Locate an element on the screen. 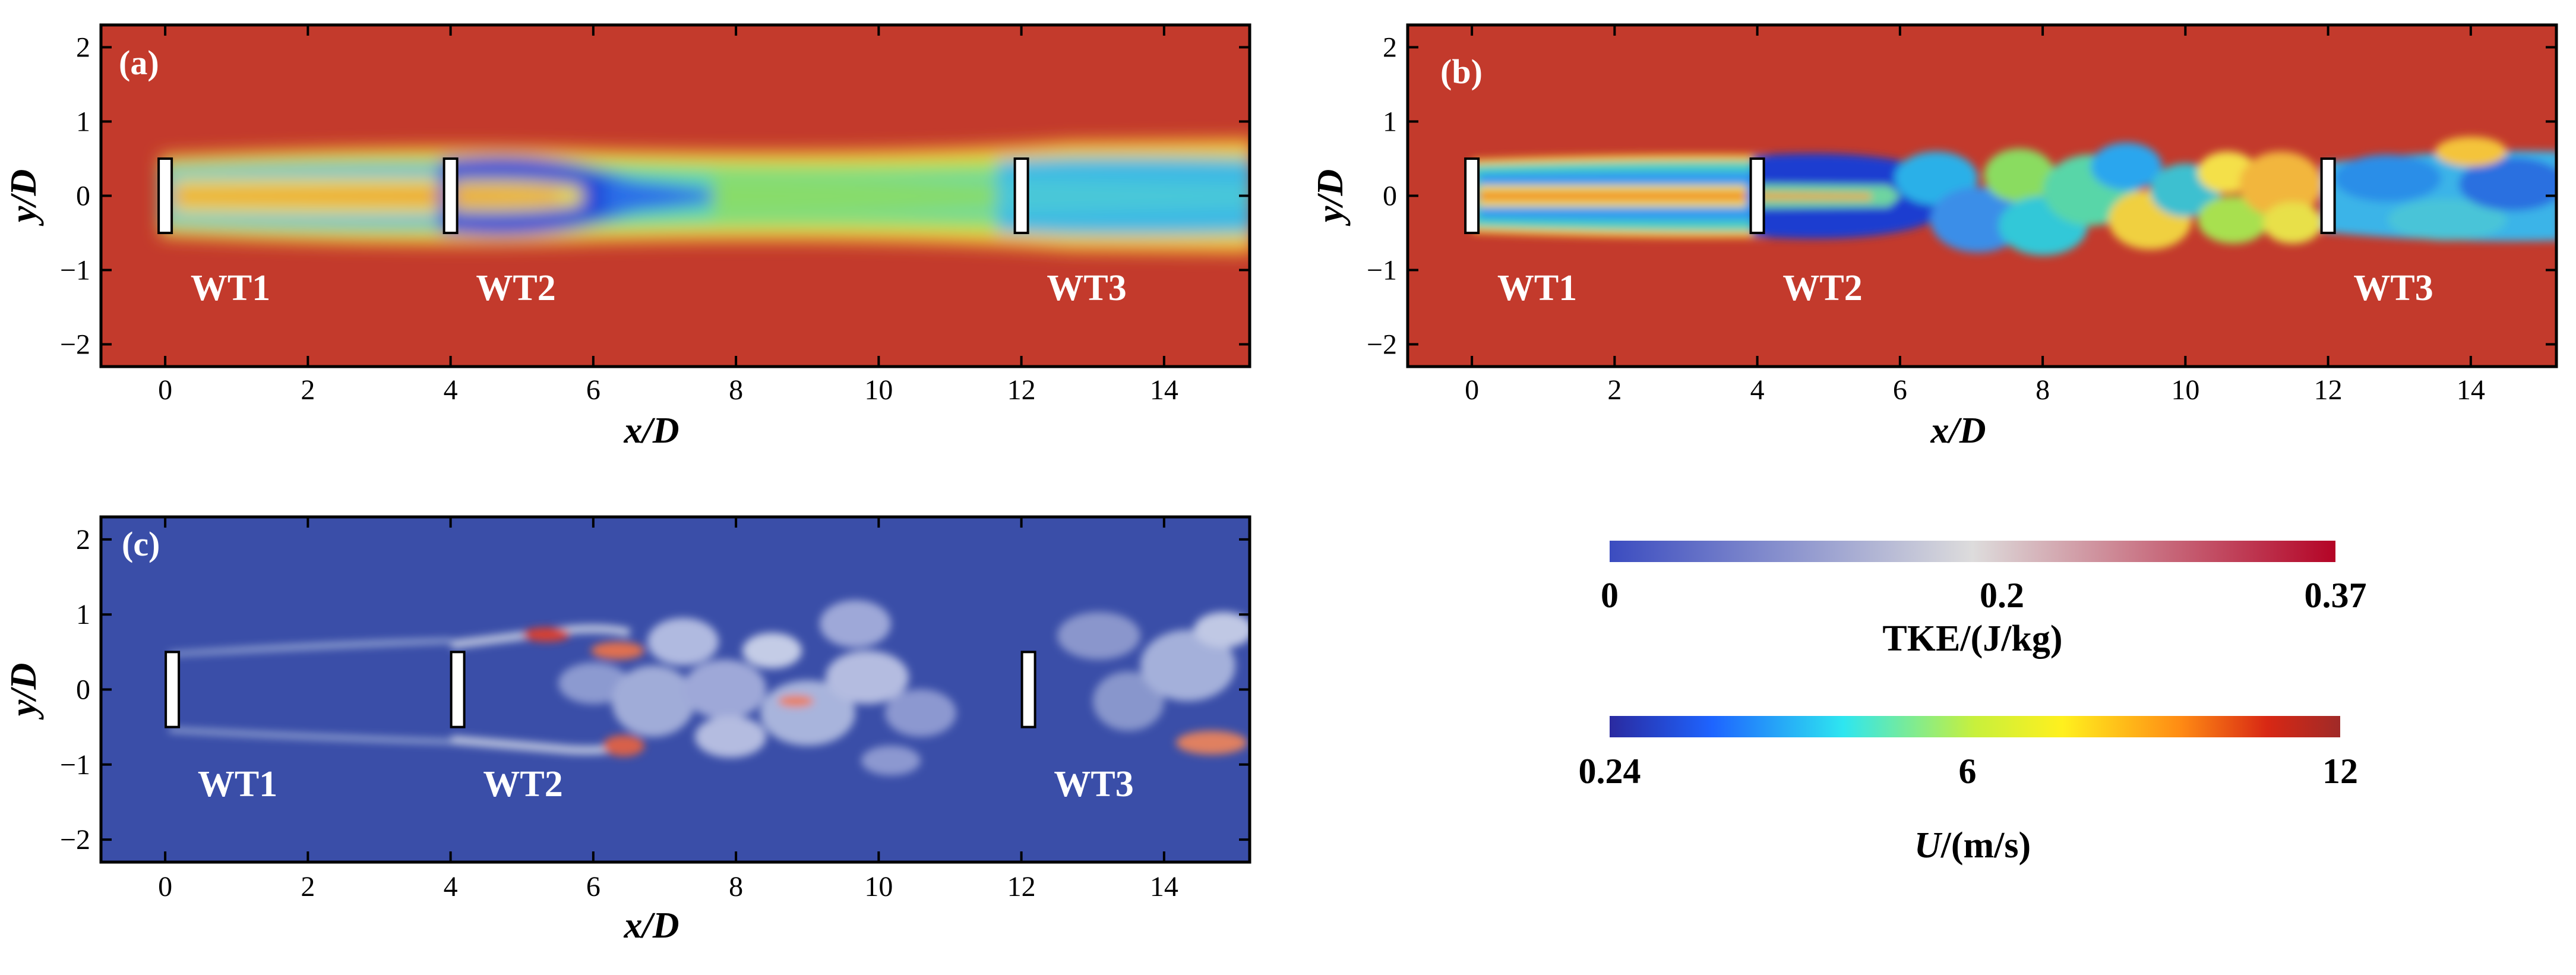  colorbar-tick-label: 0.37 is located at coordinates (2336, 595).